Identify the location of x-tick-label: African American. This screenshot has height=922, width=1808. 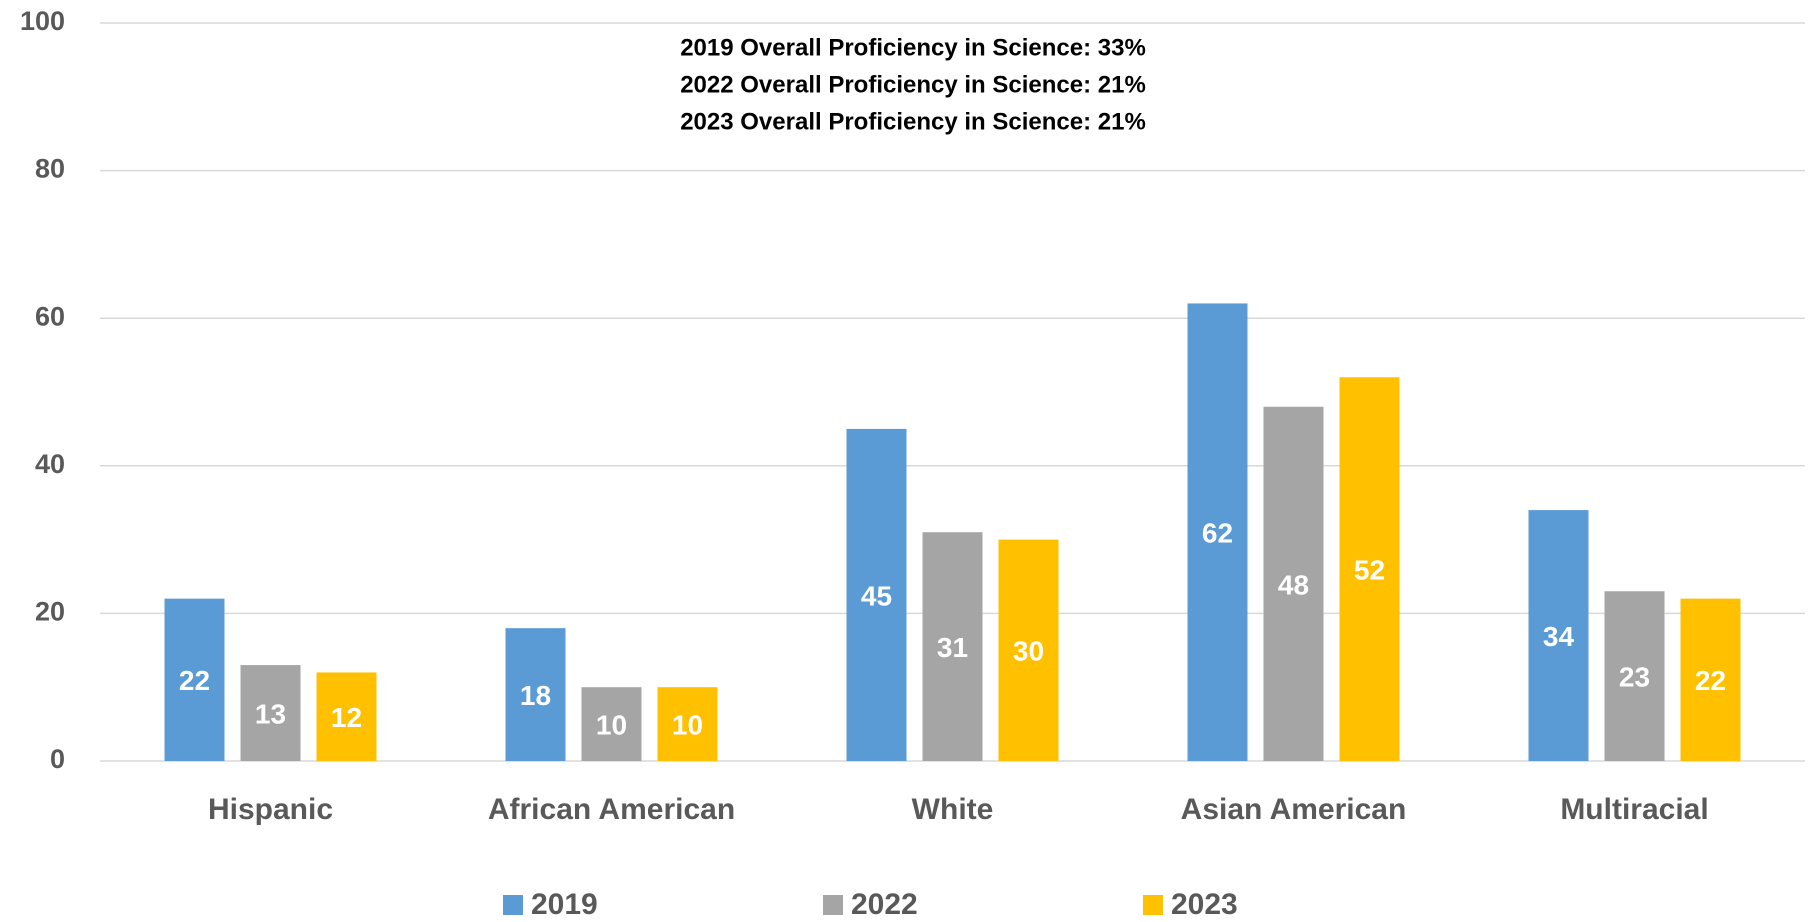
(611, 809).